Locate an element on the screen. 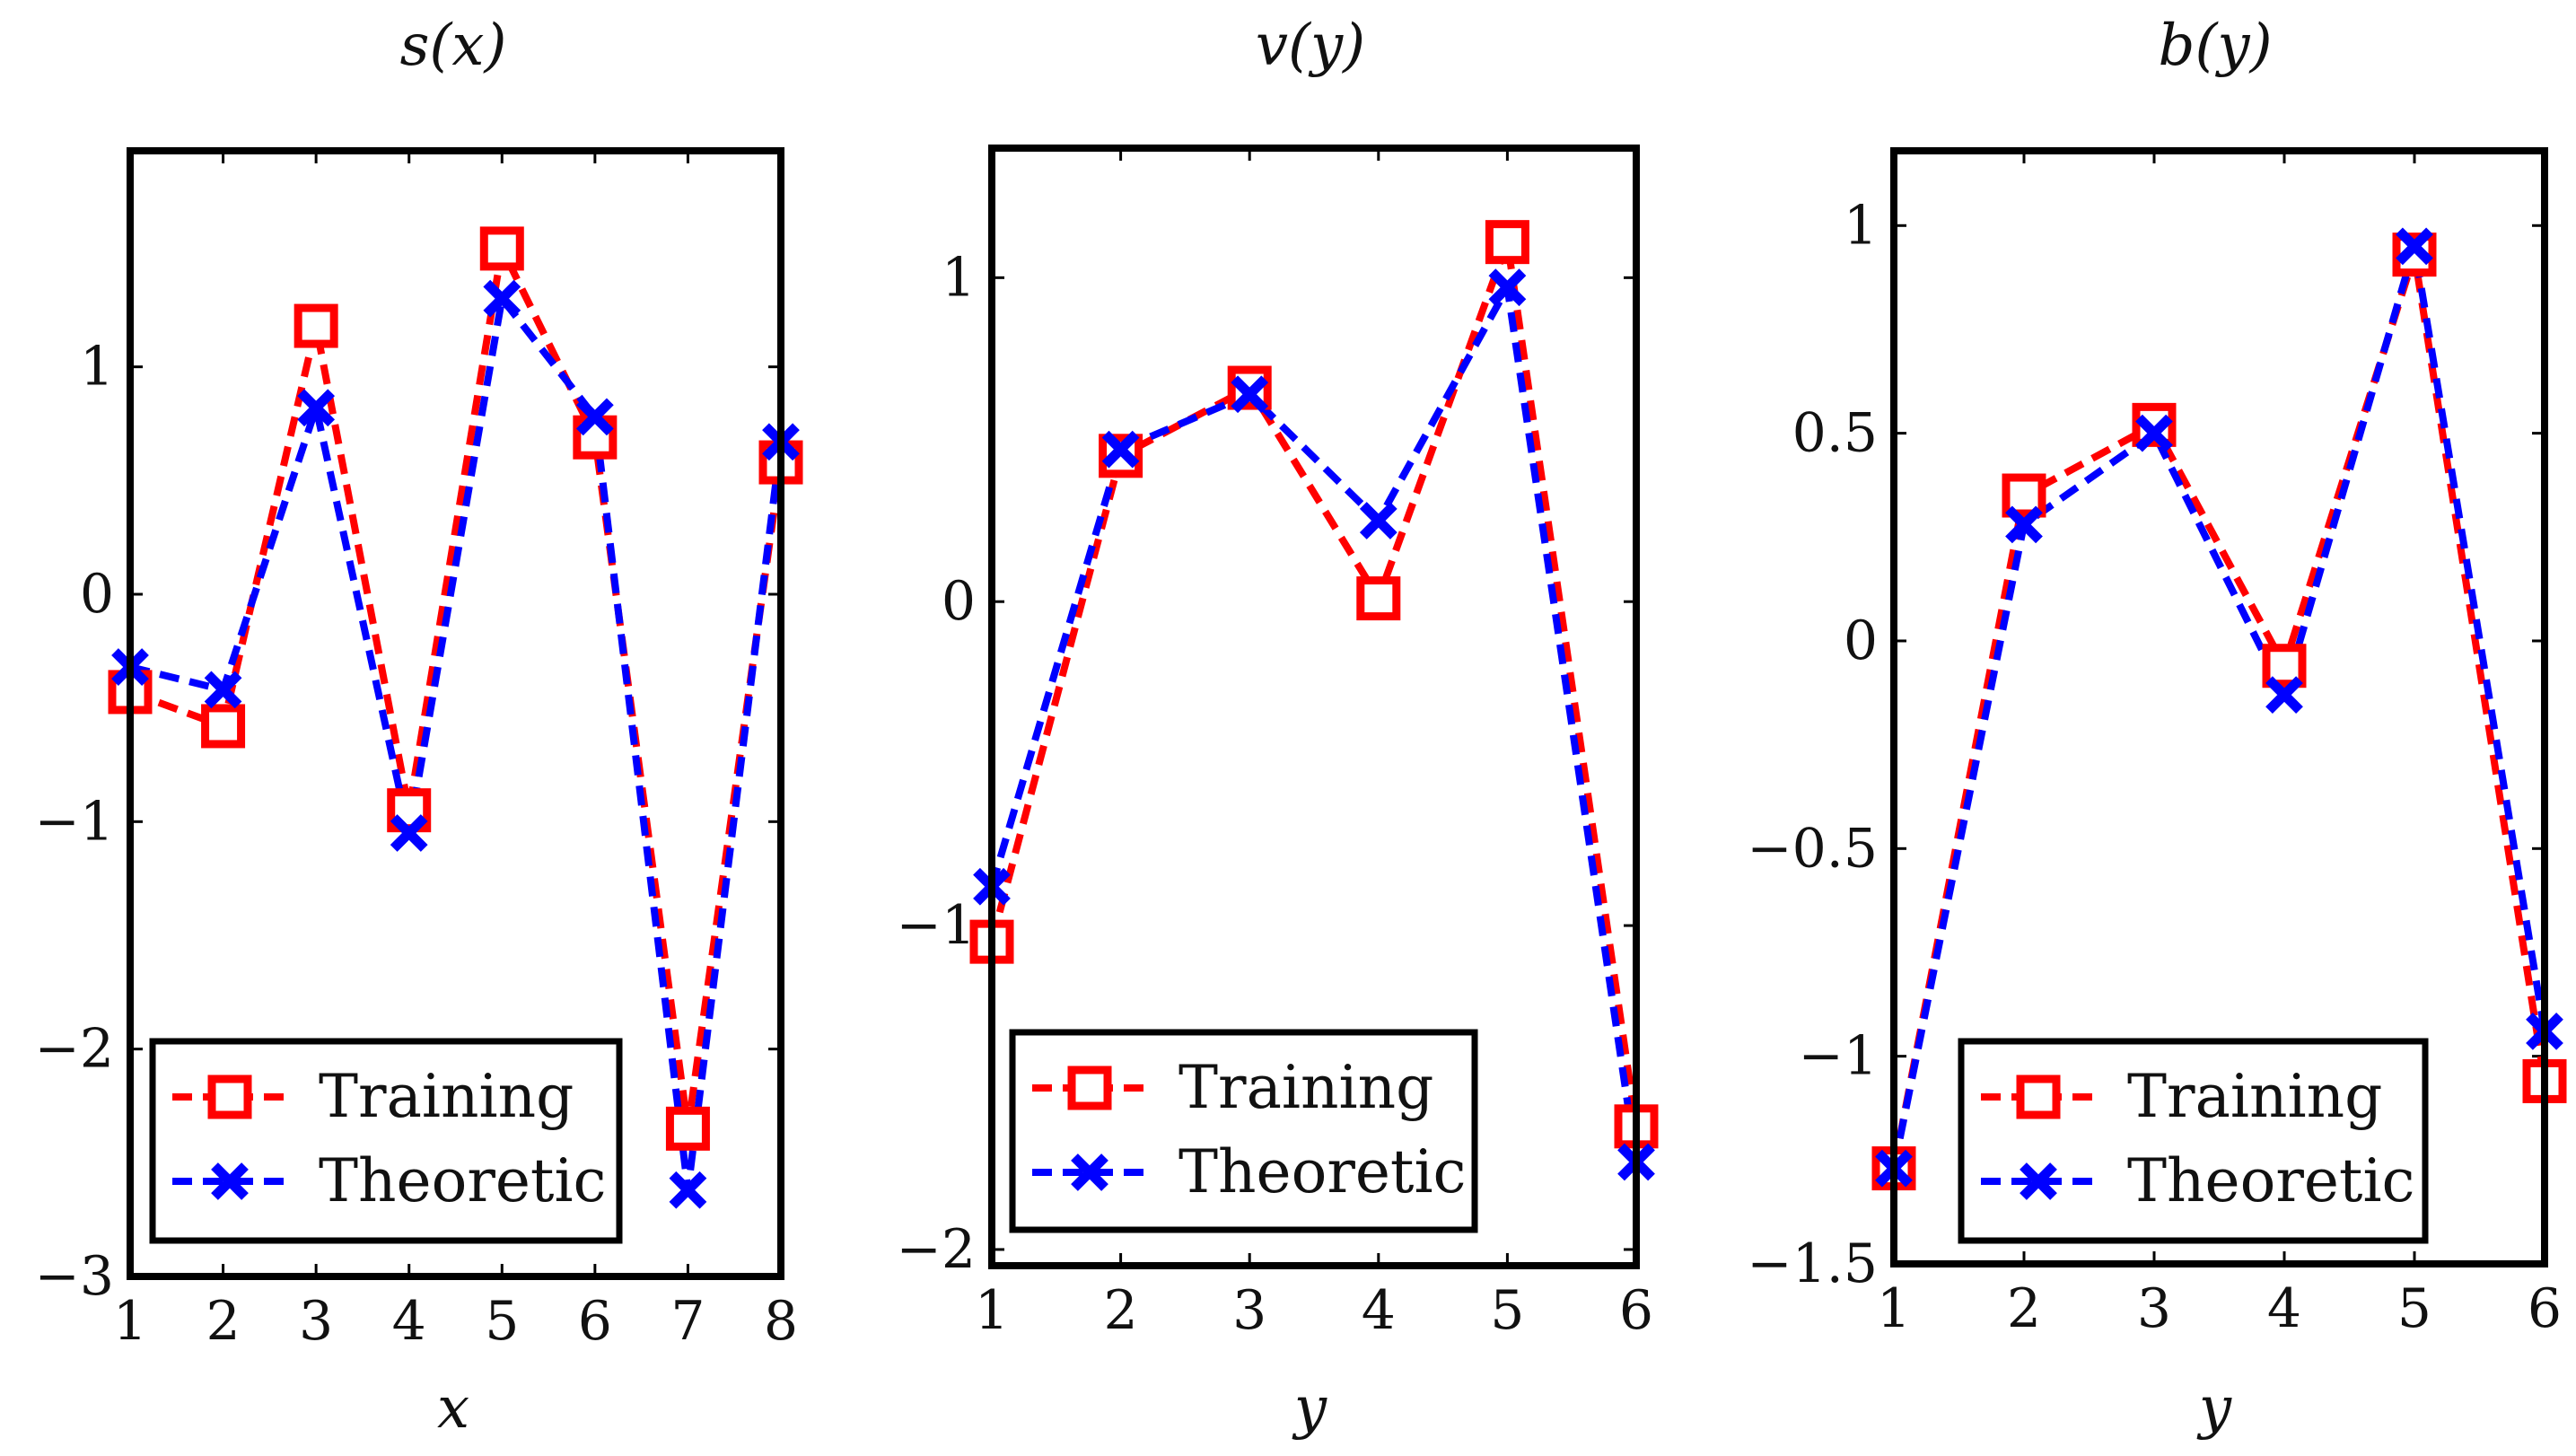  x-axis-label: x is located at coordinates (453, 1409).